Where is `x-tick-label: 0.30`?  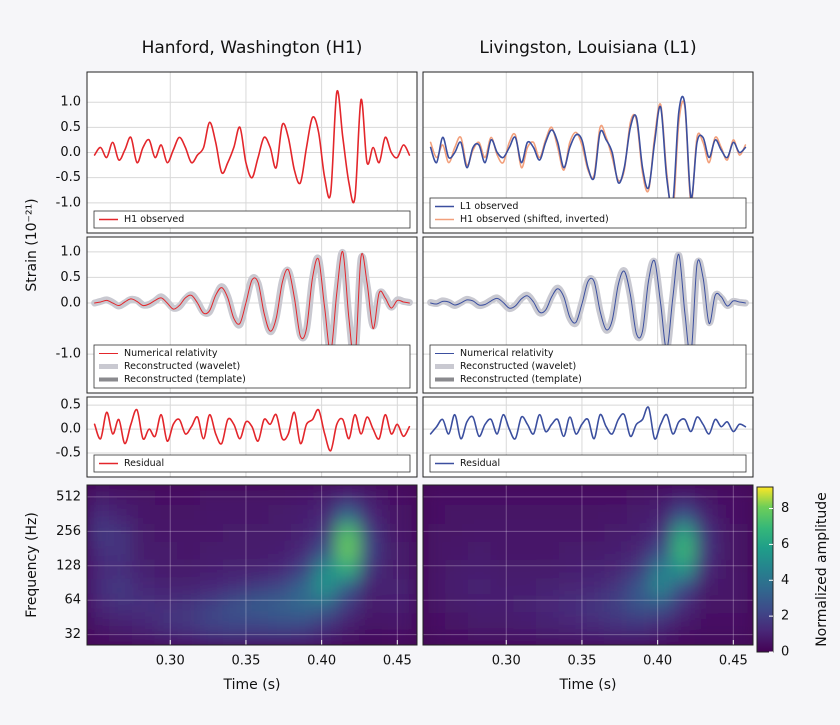 x-tick-label: 0.30 is located at coordinates (506, 661).